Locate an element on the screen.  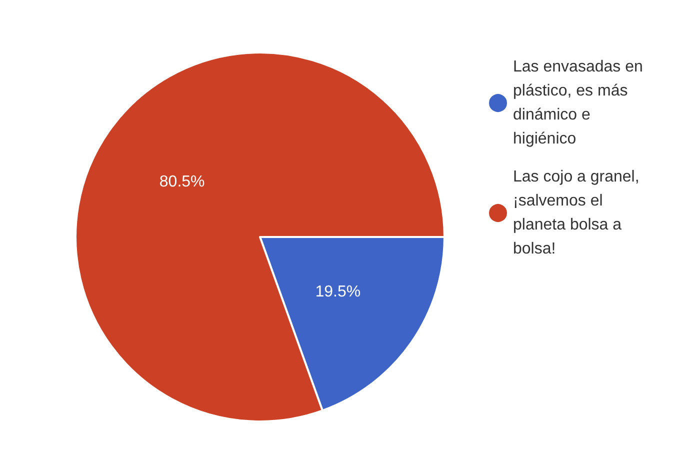
data-label: 19.5% is located at coordinates (338, 291).